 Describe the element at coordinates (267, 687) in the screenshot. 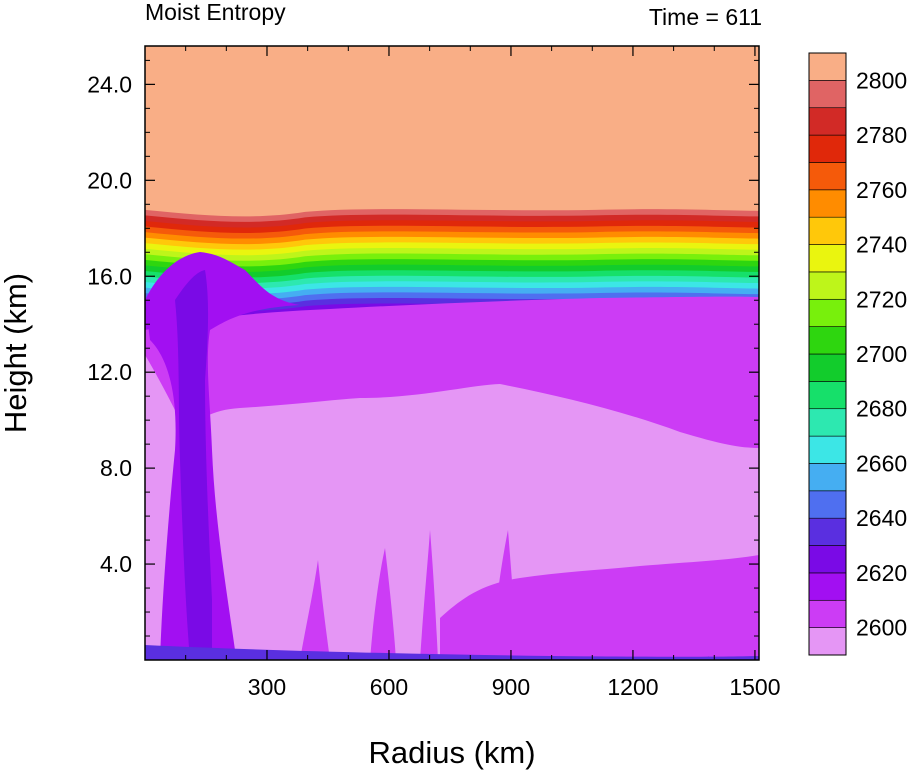

I see `x-tick-label: 300` at that location.